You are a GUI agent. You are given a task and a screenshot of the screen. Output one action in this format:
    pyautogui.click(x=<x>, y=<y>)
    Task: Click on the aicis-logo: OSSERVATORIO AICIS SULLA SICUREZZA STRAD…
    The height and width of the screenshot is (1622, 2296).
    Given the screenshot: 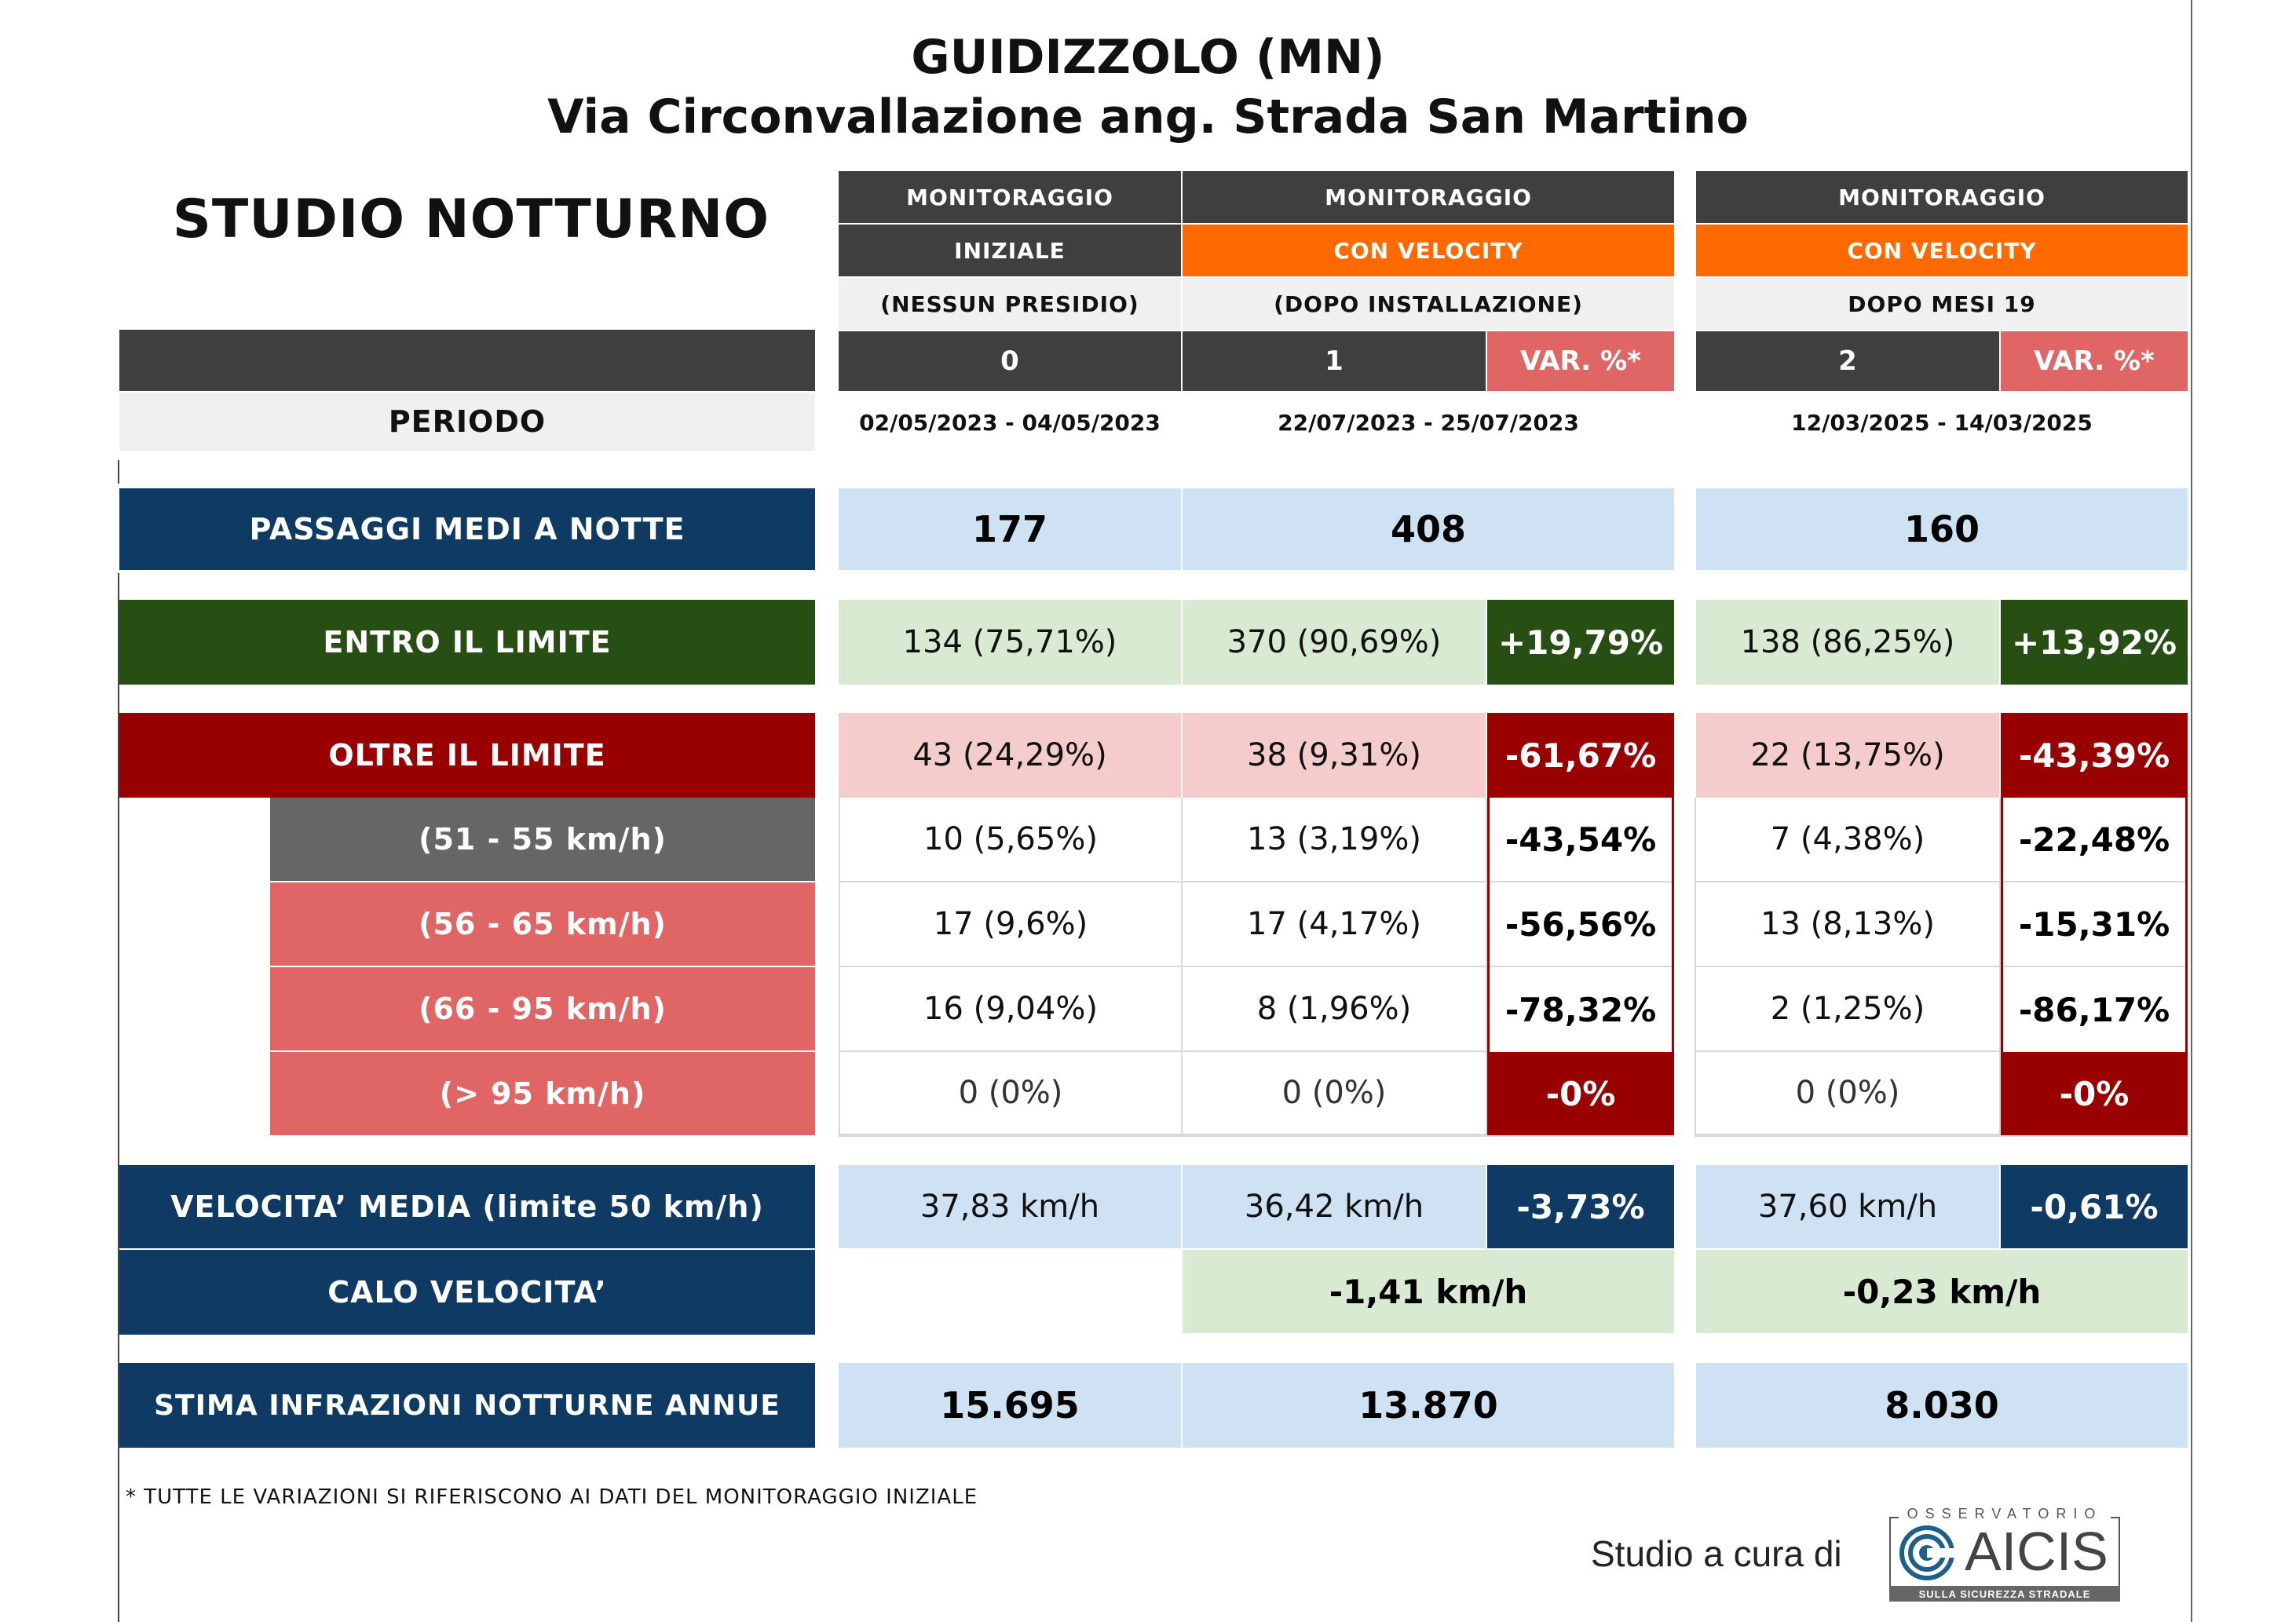 What is the action you would take?
    pyautogui.click(x=2005, y=1550)
    